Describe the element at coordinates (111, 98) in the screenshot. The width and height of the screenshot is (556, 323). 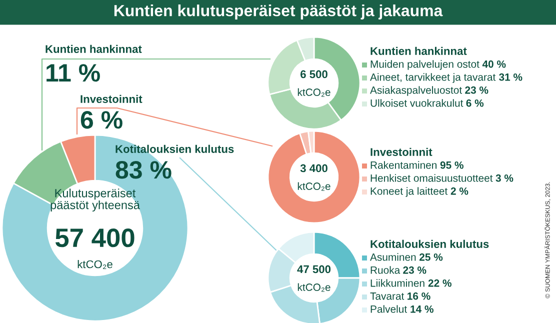
I see `slice-label: Investoinnit` at that location.